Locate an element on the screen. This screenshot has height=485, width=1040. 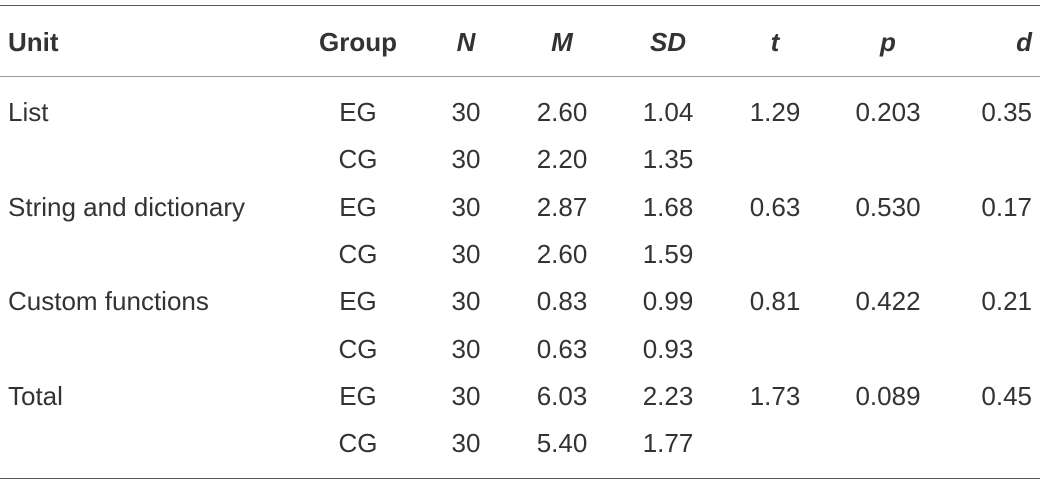
sd-cell: 0.93 is located at coordinates (668, 348).